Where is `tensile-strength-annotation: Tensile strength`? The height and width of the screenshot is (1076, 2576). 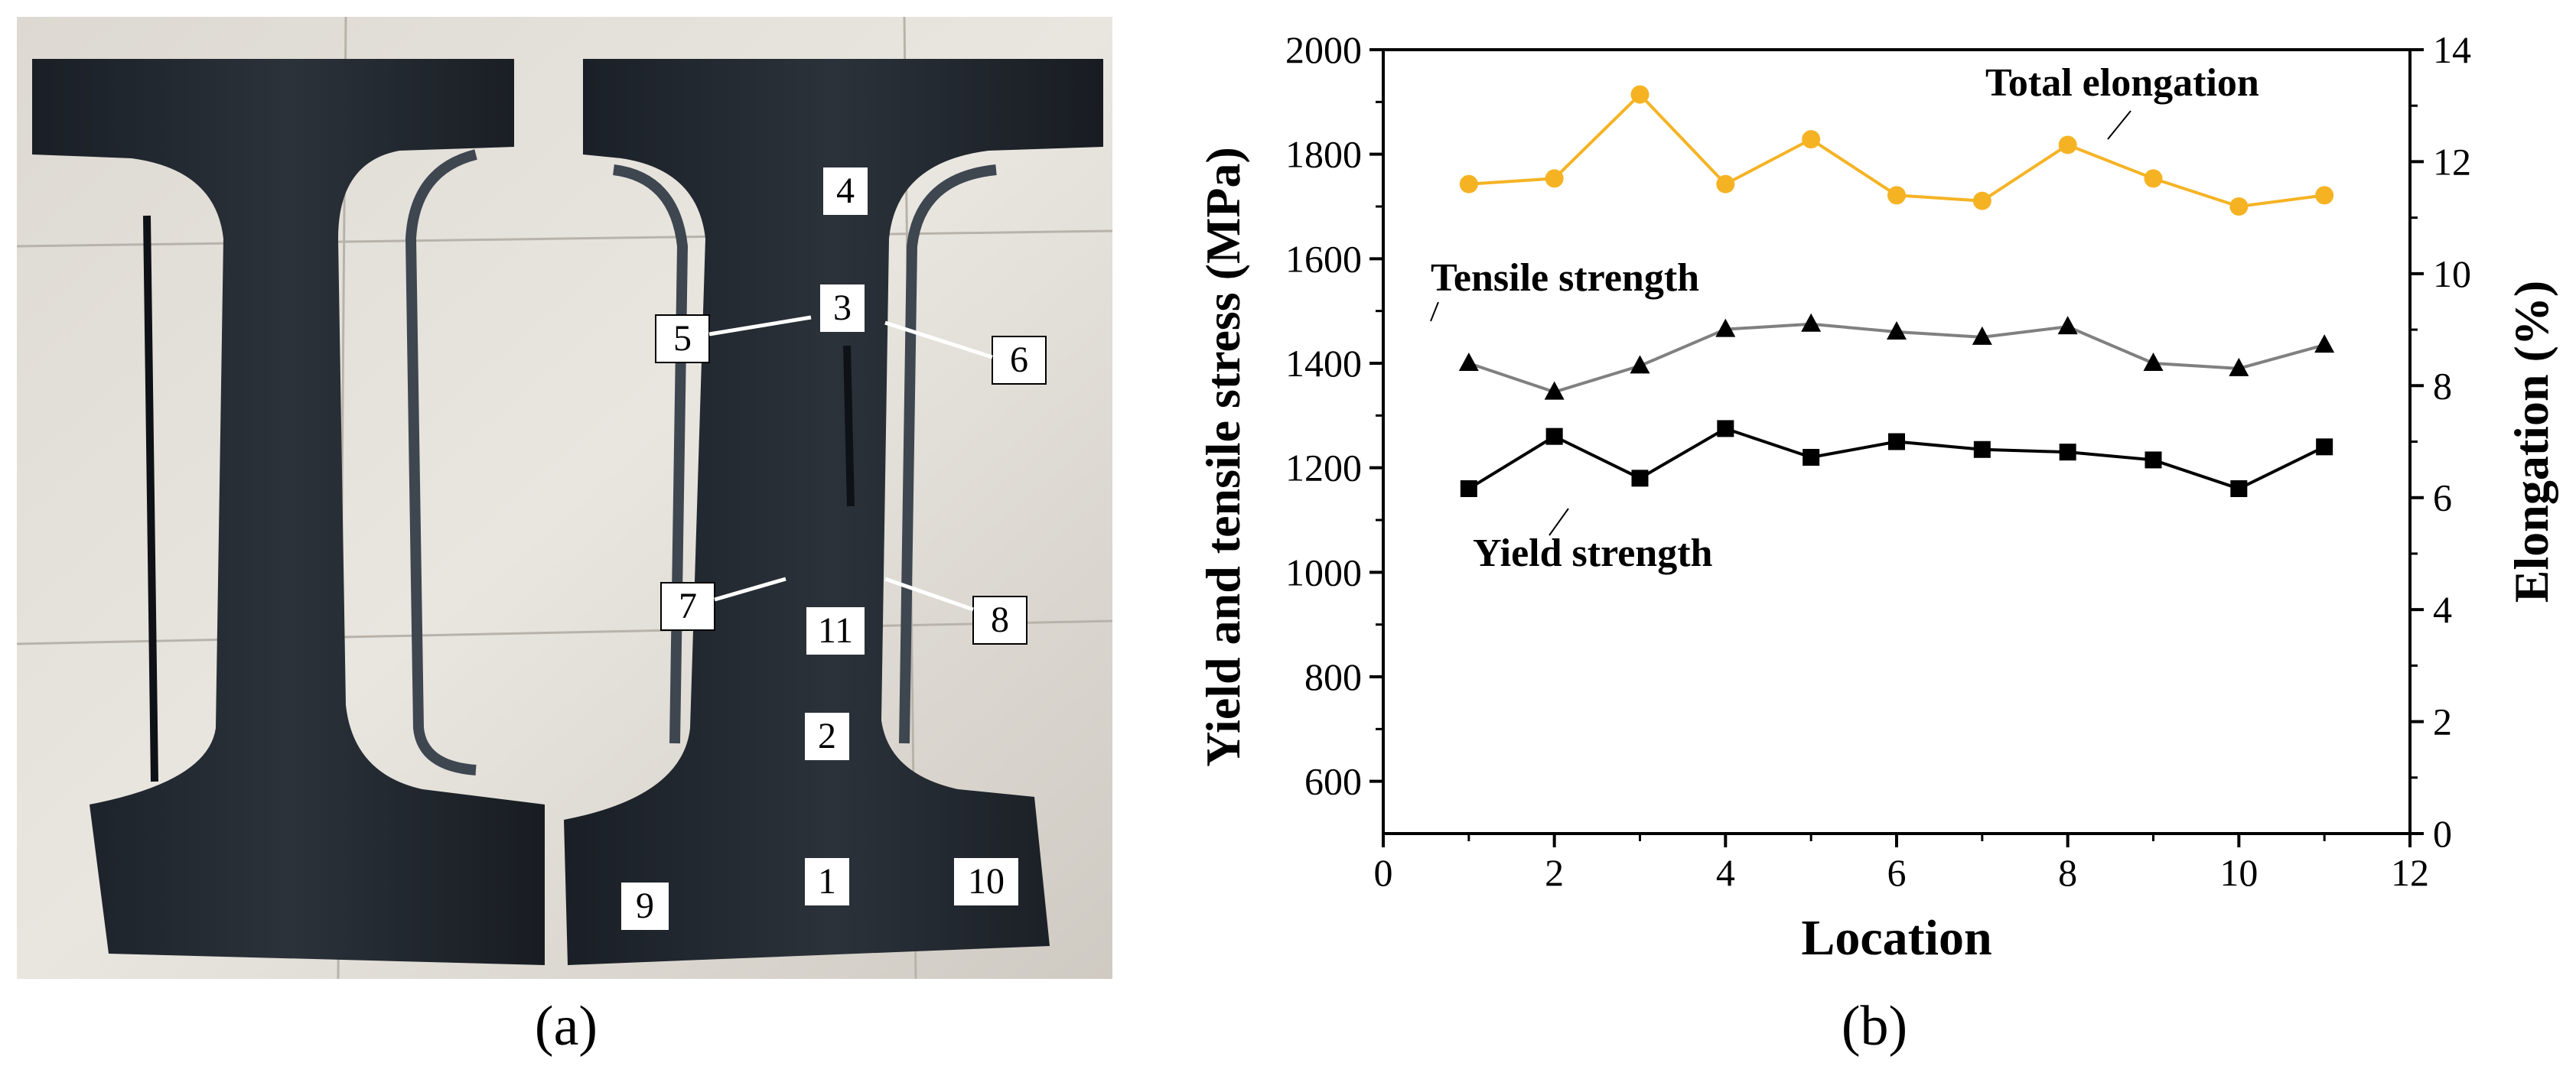
tensile-strength-annotation: Tensile strength is located at coordinates (1565, 278).